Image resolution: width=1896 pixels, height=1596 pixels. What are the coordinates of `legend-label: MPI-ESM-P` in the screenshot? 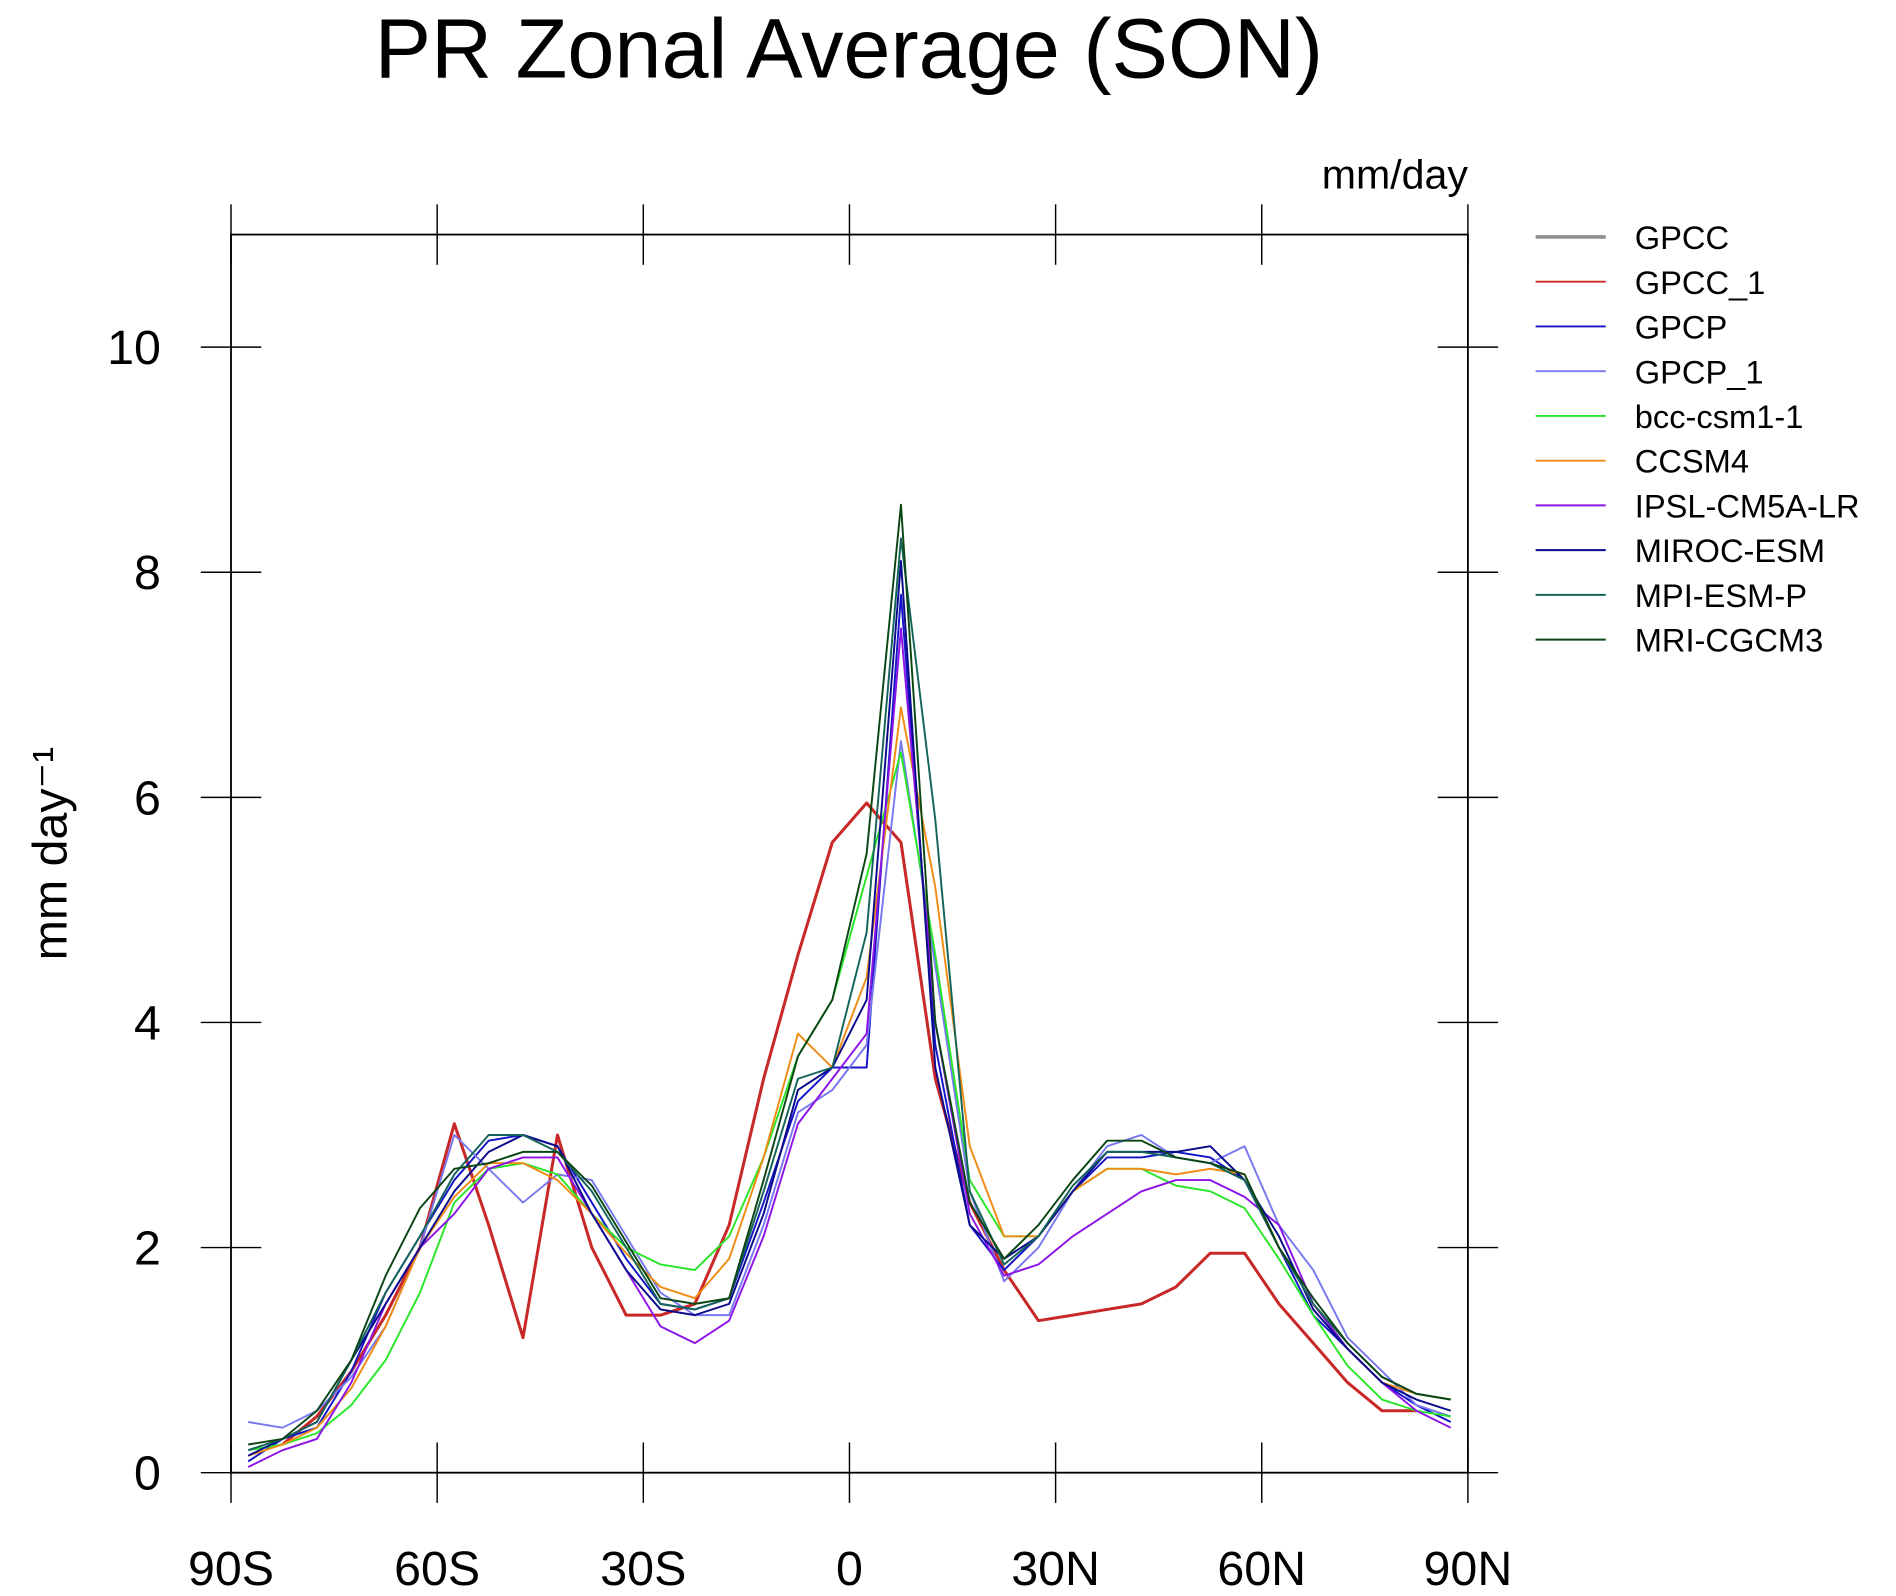 It's located at (1721, 595).